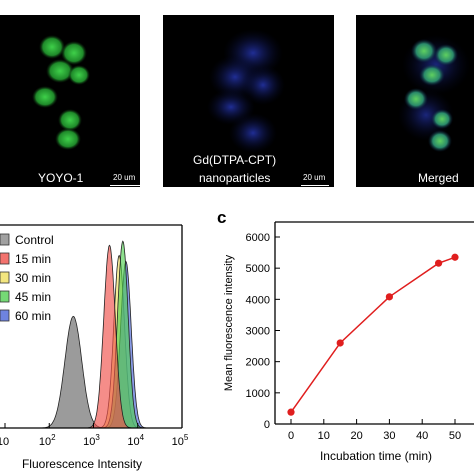 The image size is (474, 474). I want to click on micrograph-caption: Gd(DTPA-CPT), so click(235, 160).